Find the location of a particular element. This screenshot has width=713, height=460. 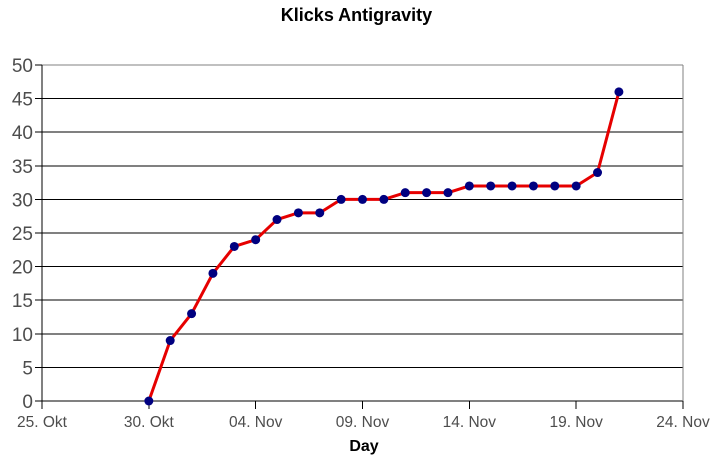

x-tick-label: 19. Nov is located at coordinates (576, 422).